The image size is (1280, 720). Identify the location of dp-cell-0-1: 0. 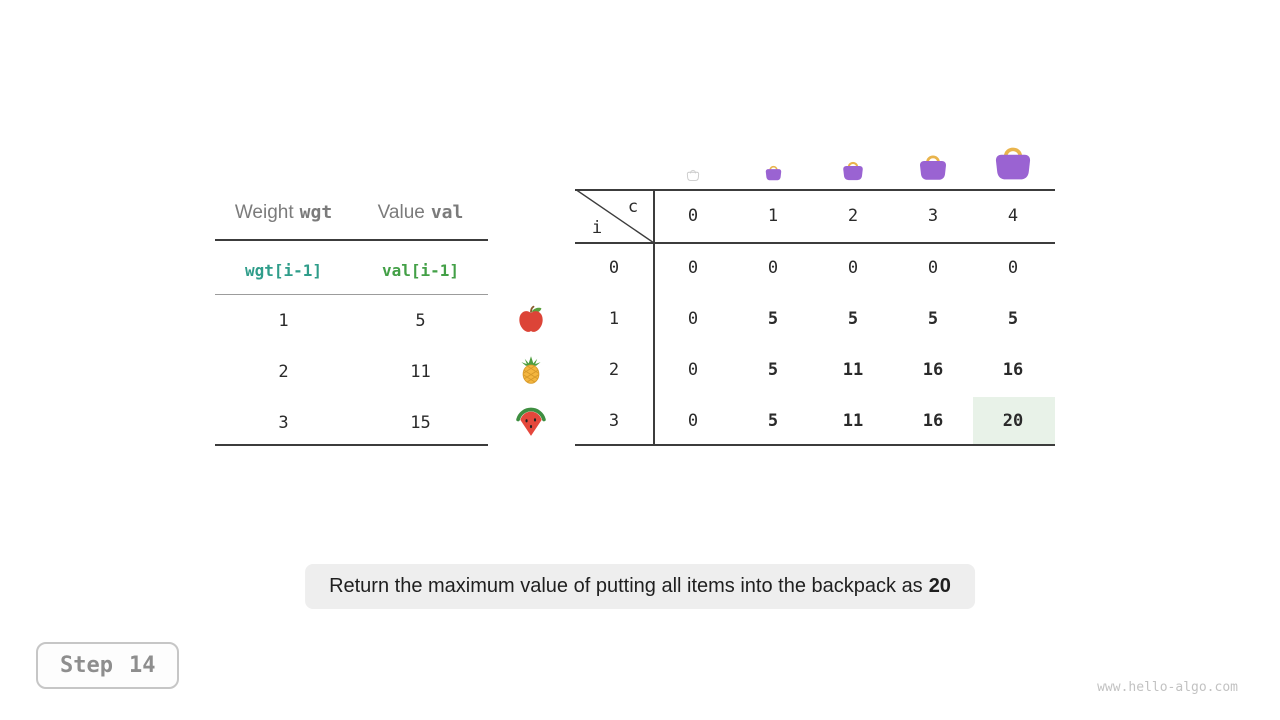
(773, 268).